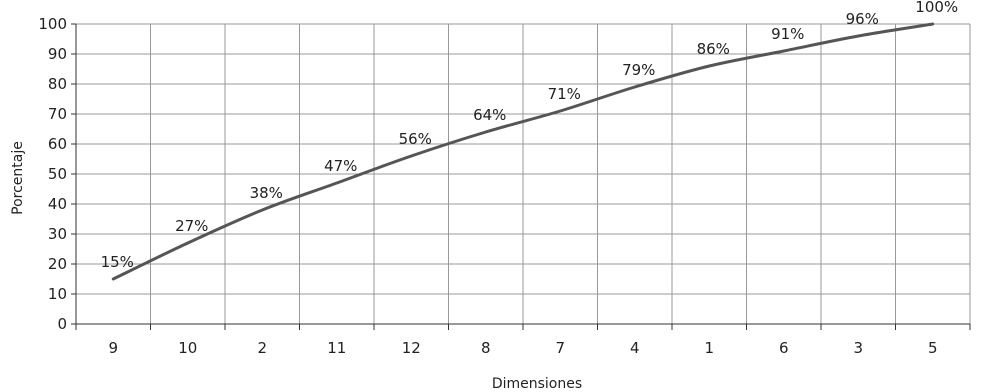 The height and width of the screenshot is (392, 995). I want to click on y-tick-labels: 0 10 20 30 40 50 60 70 80 90 100, so click(52, 174).